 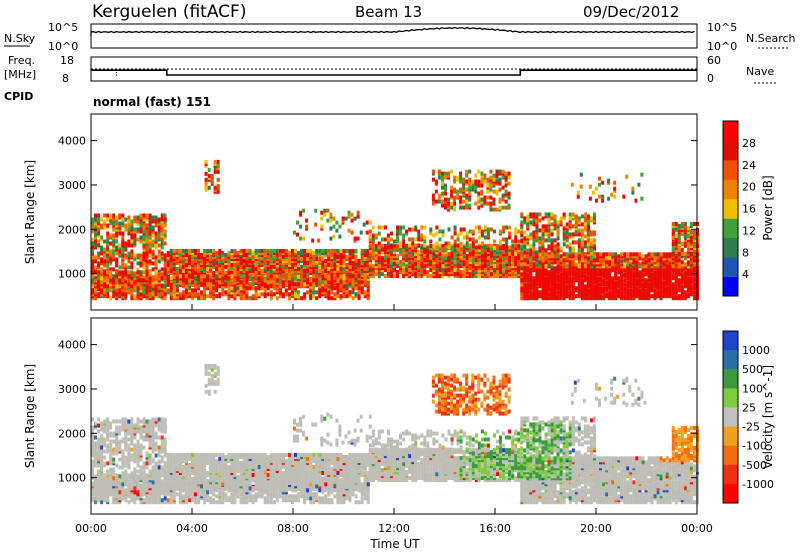 I want to click on frequency-panel: Freq. [MHz] 18 8 60 0 Nave ⁝, so click(x=390, y=69).